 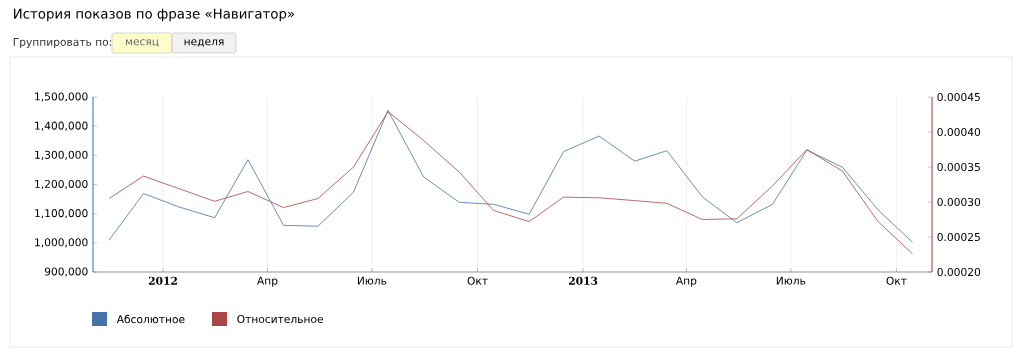 I want to click on legend-label: Относительное, so click(x=280, y=319).